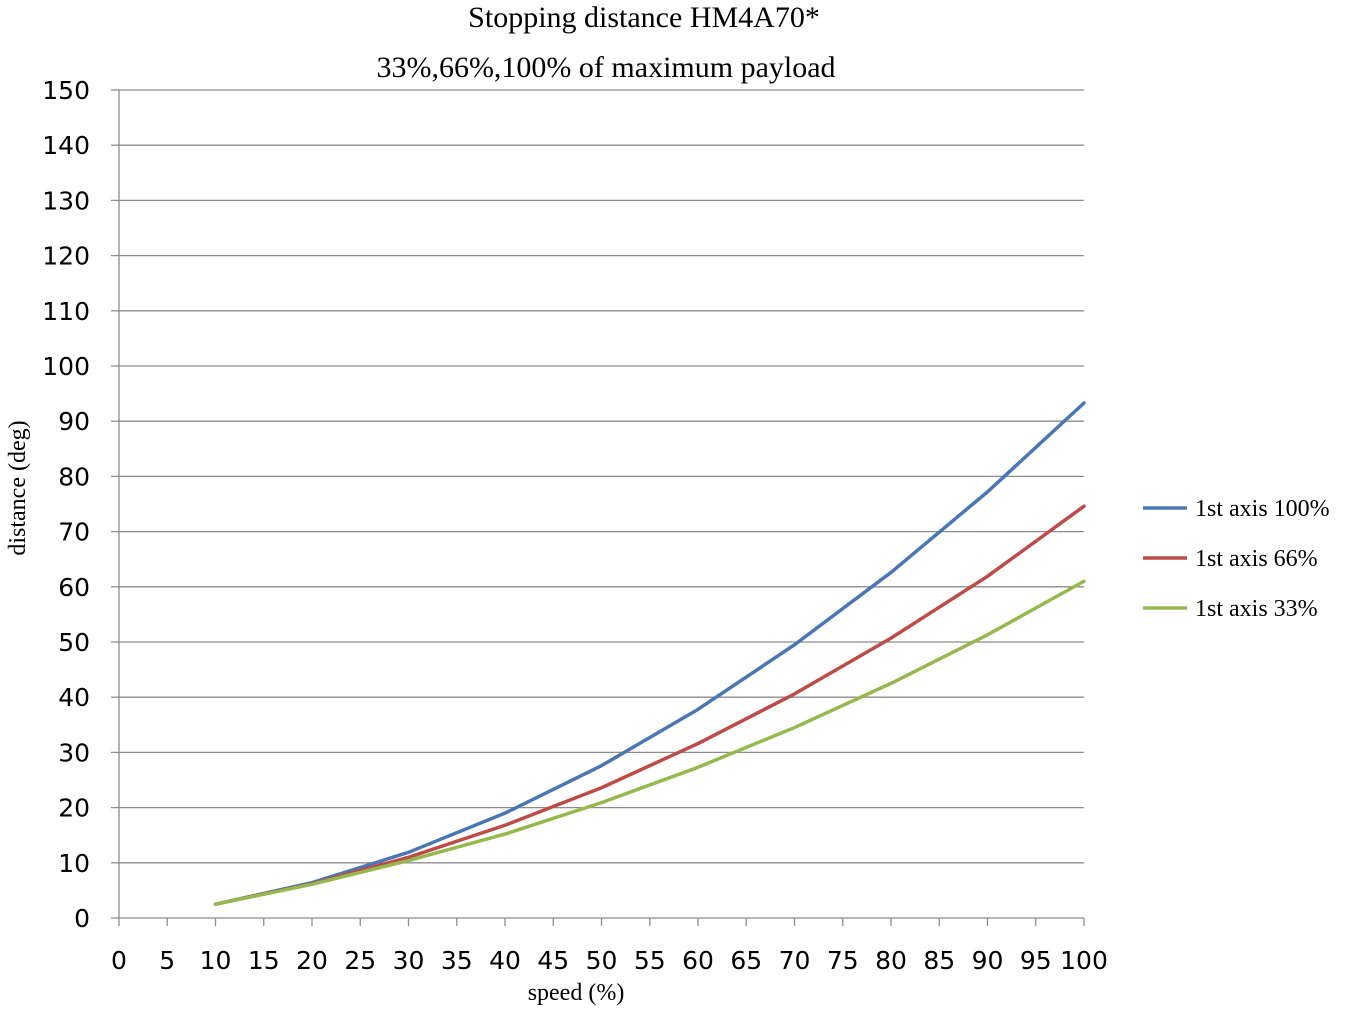 The width and height of the screenshot is (1359, 1009). Describe the element at coordinates (644, 17) in the screenshot. I see `chart-title: Stopping distance HM4A70*` at that location.